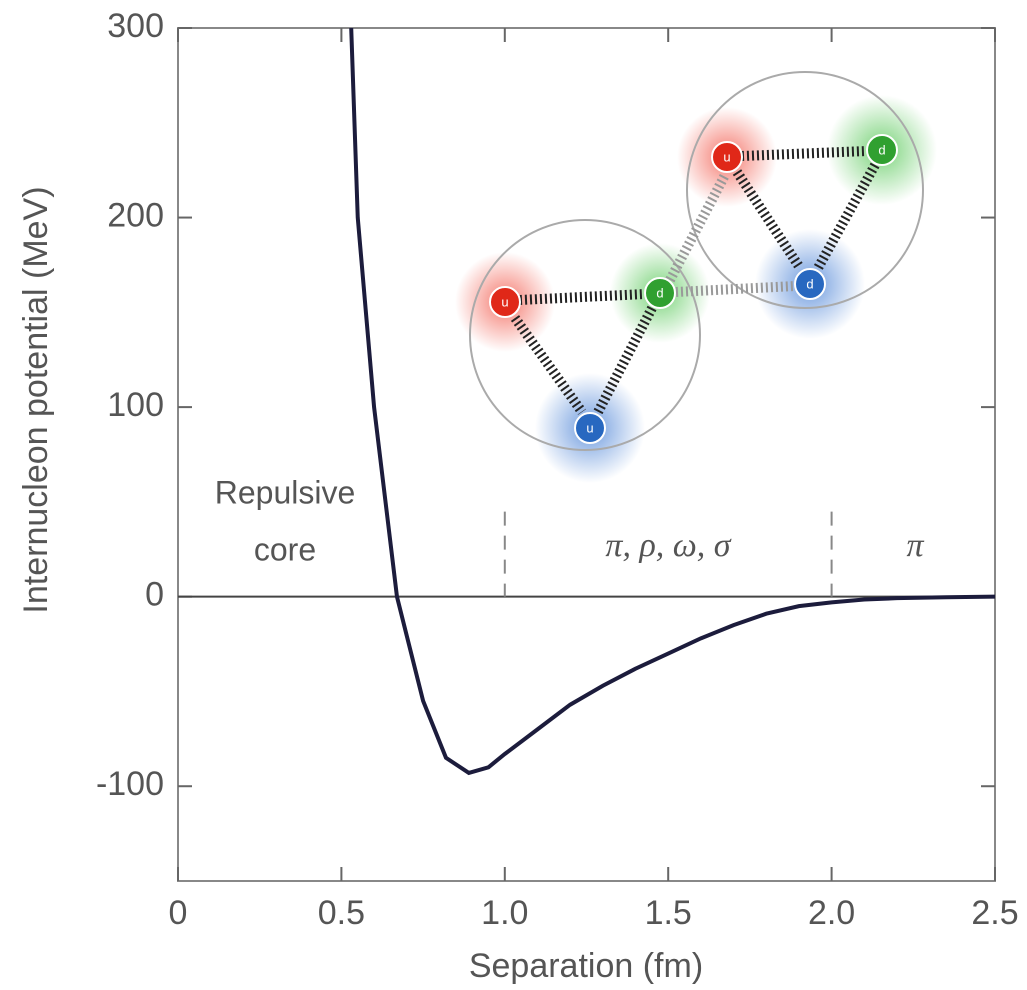  I want to click on annotation: π, ρ, ω, σ, so click(668, 545).